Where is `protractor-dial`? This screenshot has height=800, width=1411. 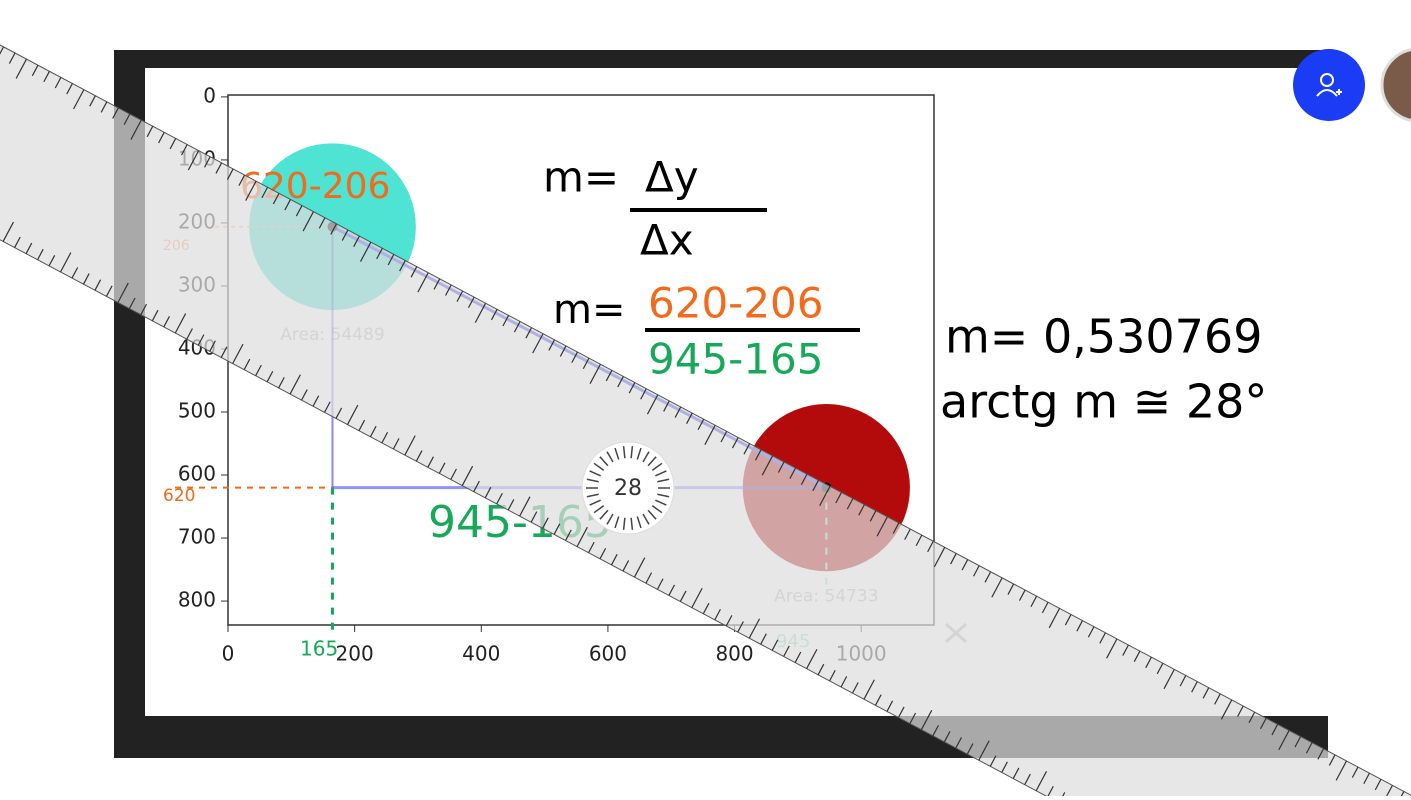
protractor-dial is located at coordinates (628, 488).